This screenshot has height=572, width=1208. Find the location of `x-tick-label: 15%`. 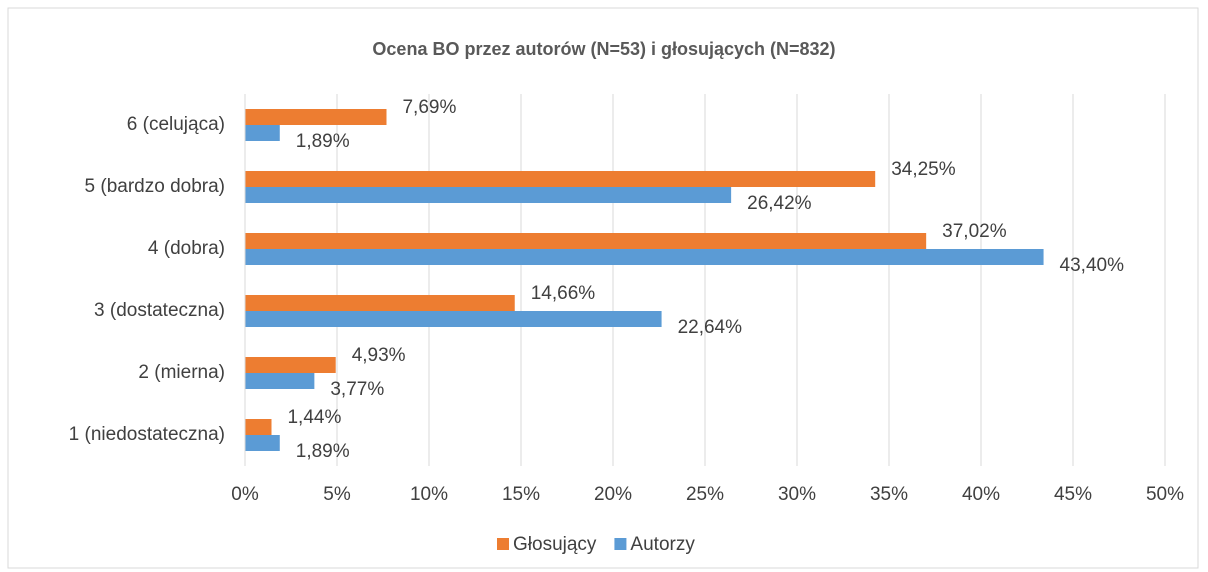

x-tick-label: 15% is located at coordinates (521, 494).